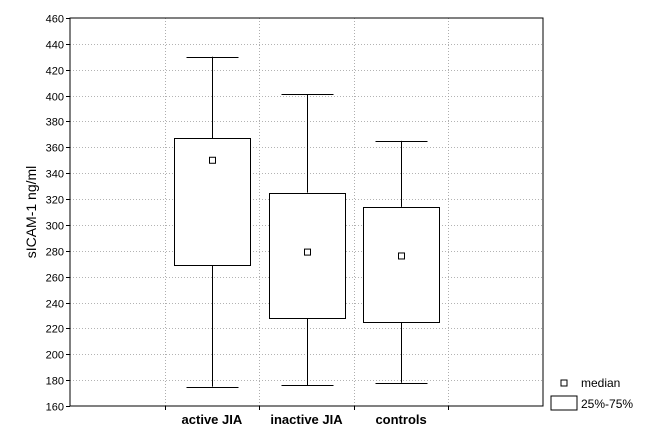 The image size is (655, 434). What do you see at coordinates (31, 212) in the screenshot?
I see `y-axis-title: sICAM-1 ng/ml` at bounding box center [31, 212].